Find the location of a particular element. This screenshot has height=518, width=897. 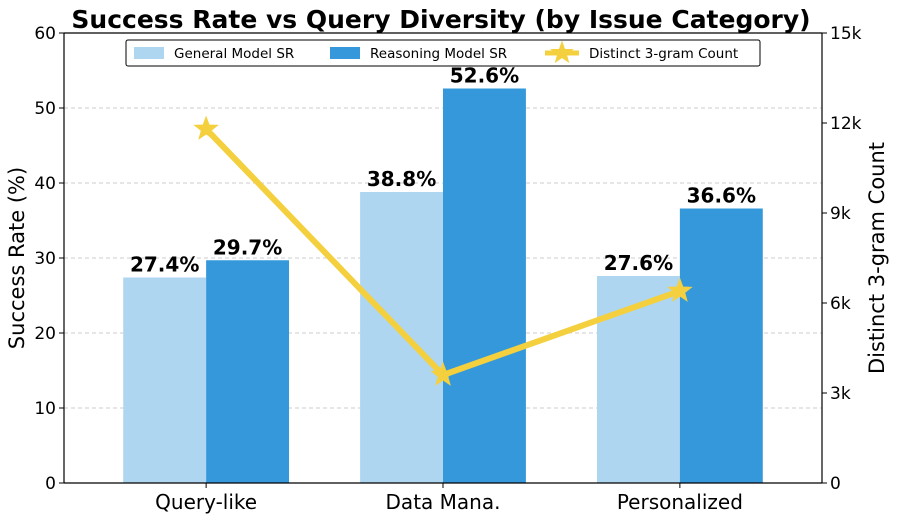

bar-label: 52.6% is located at coordinates (484, 76).